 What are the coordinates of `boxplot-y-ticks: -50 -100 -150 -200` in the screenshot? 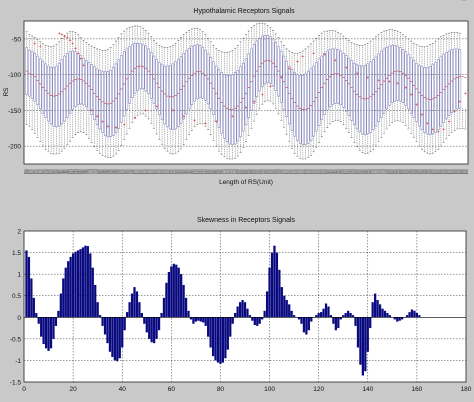 It's located at (14, 93).